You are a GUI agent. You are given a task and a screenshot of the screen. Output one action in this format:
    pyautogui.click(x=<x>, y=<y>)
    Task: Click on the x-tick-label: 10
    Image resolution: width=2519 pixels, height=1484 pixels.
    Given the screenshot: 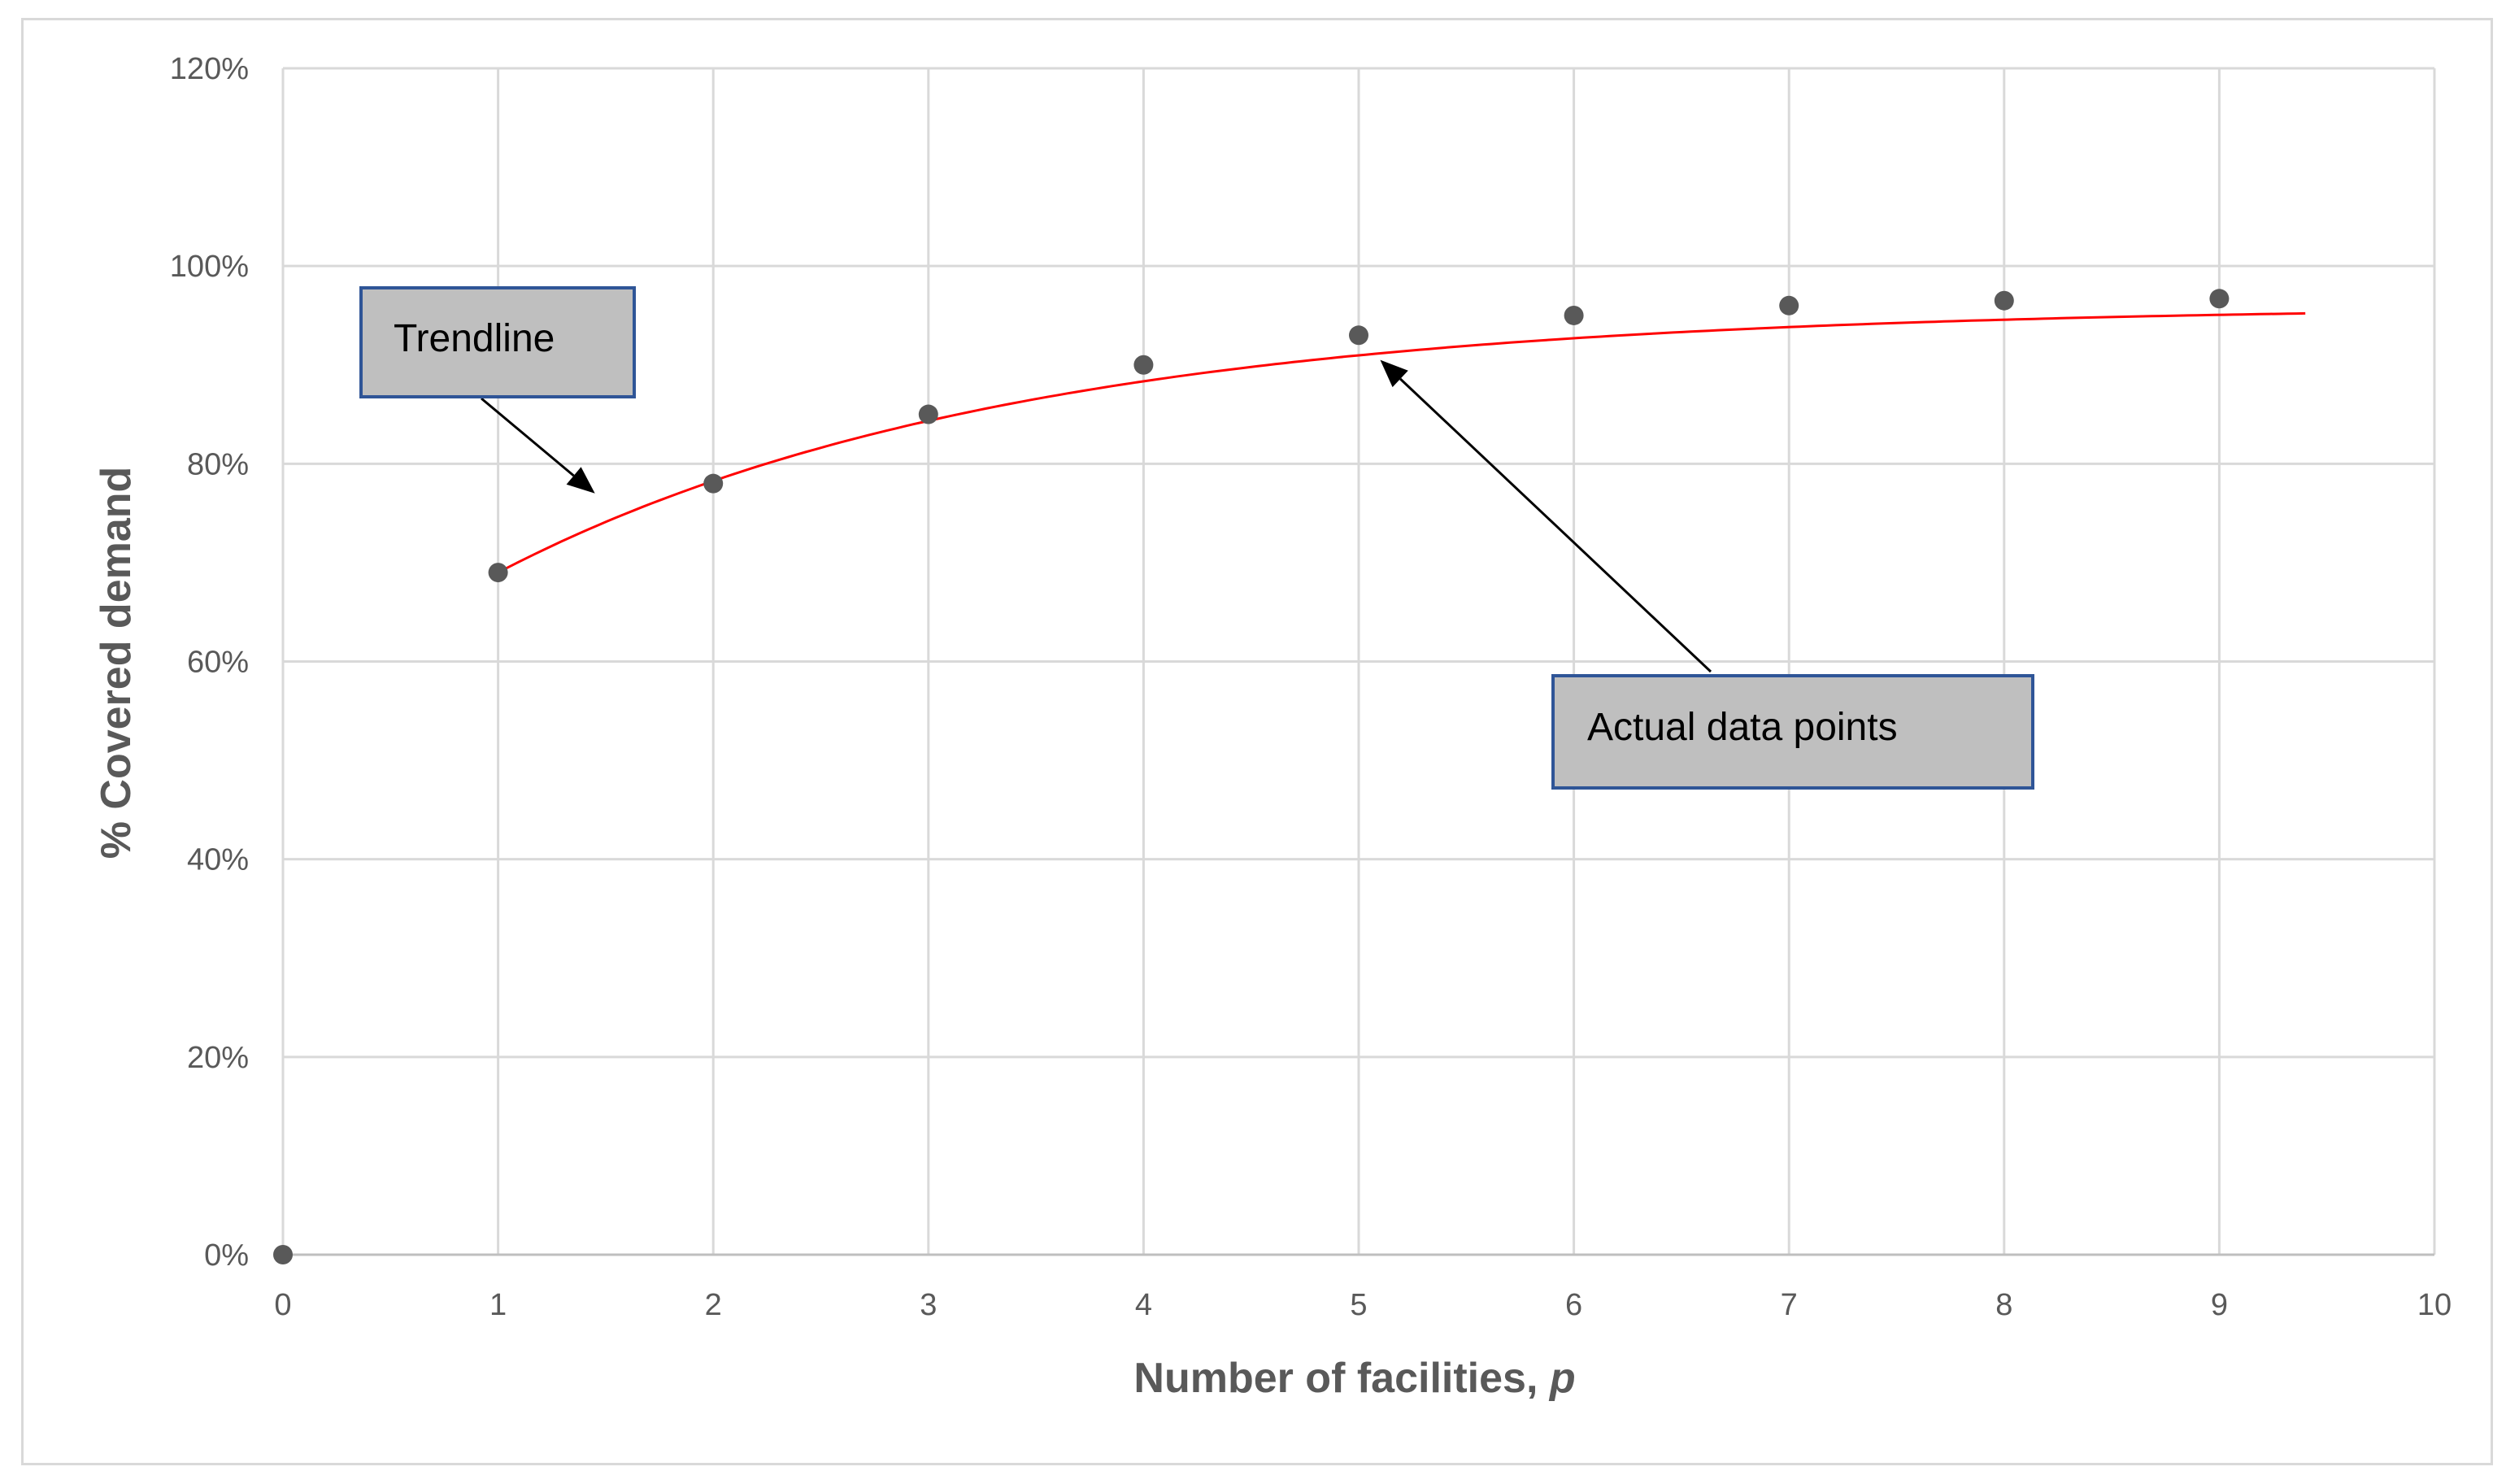 What is the action you would take?
    pyautogui.click(x=2434, y=1305)
    